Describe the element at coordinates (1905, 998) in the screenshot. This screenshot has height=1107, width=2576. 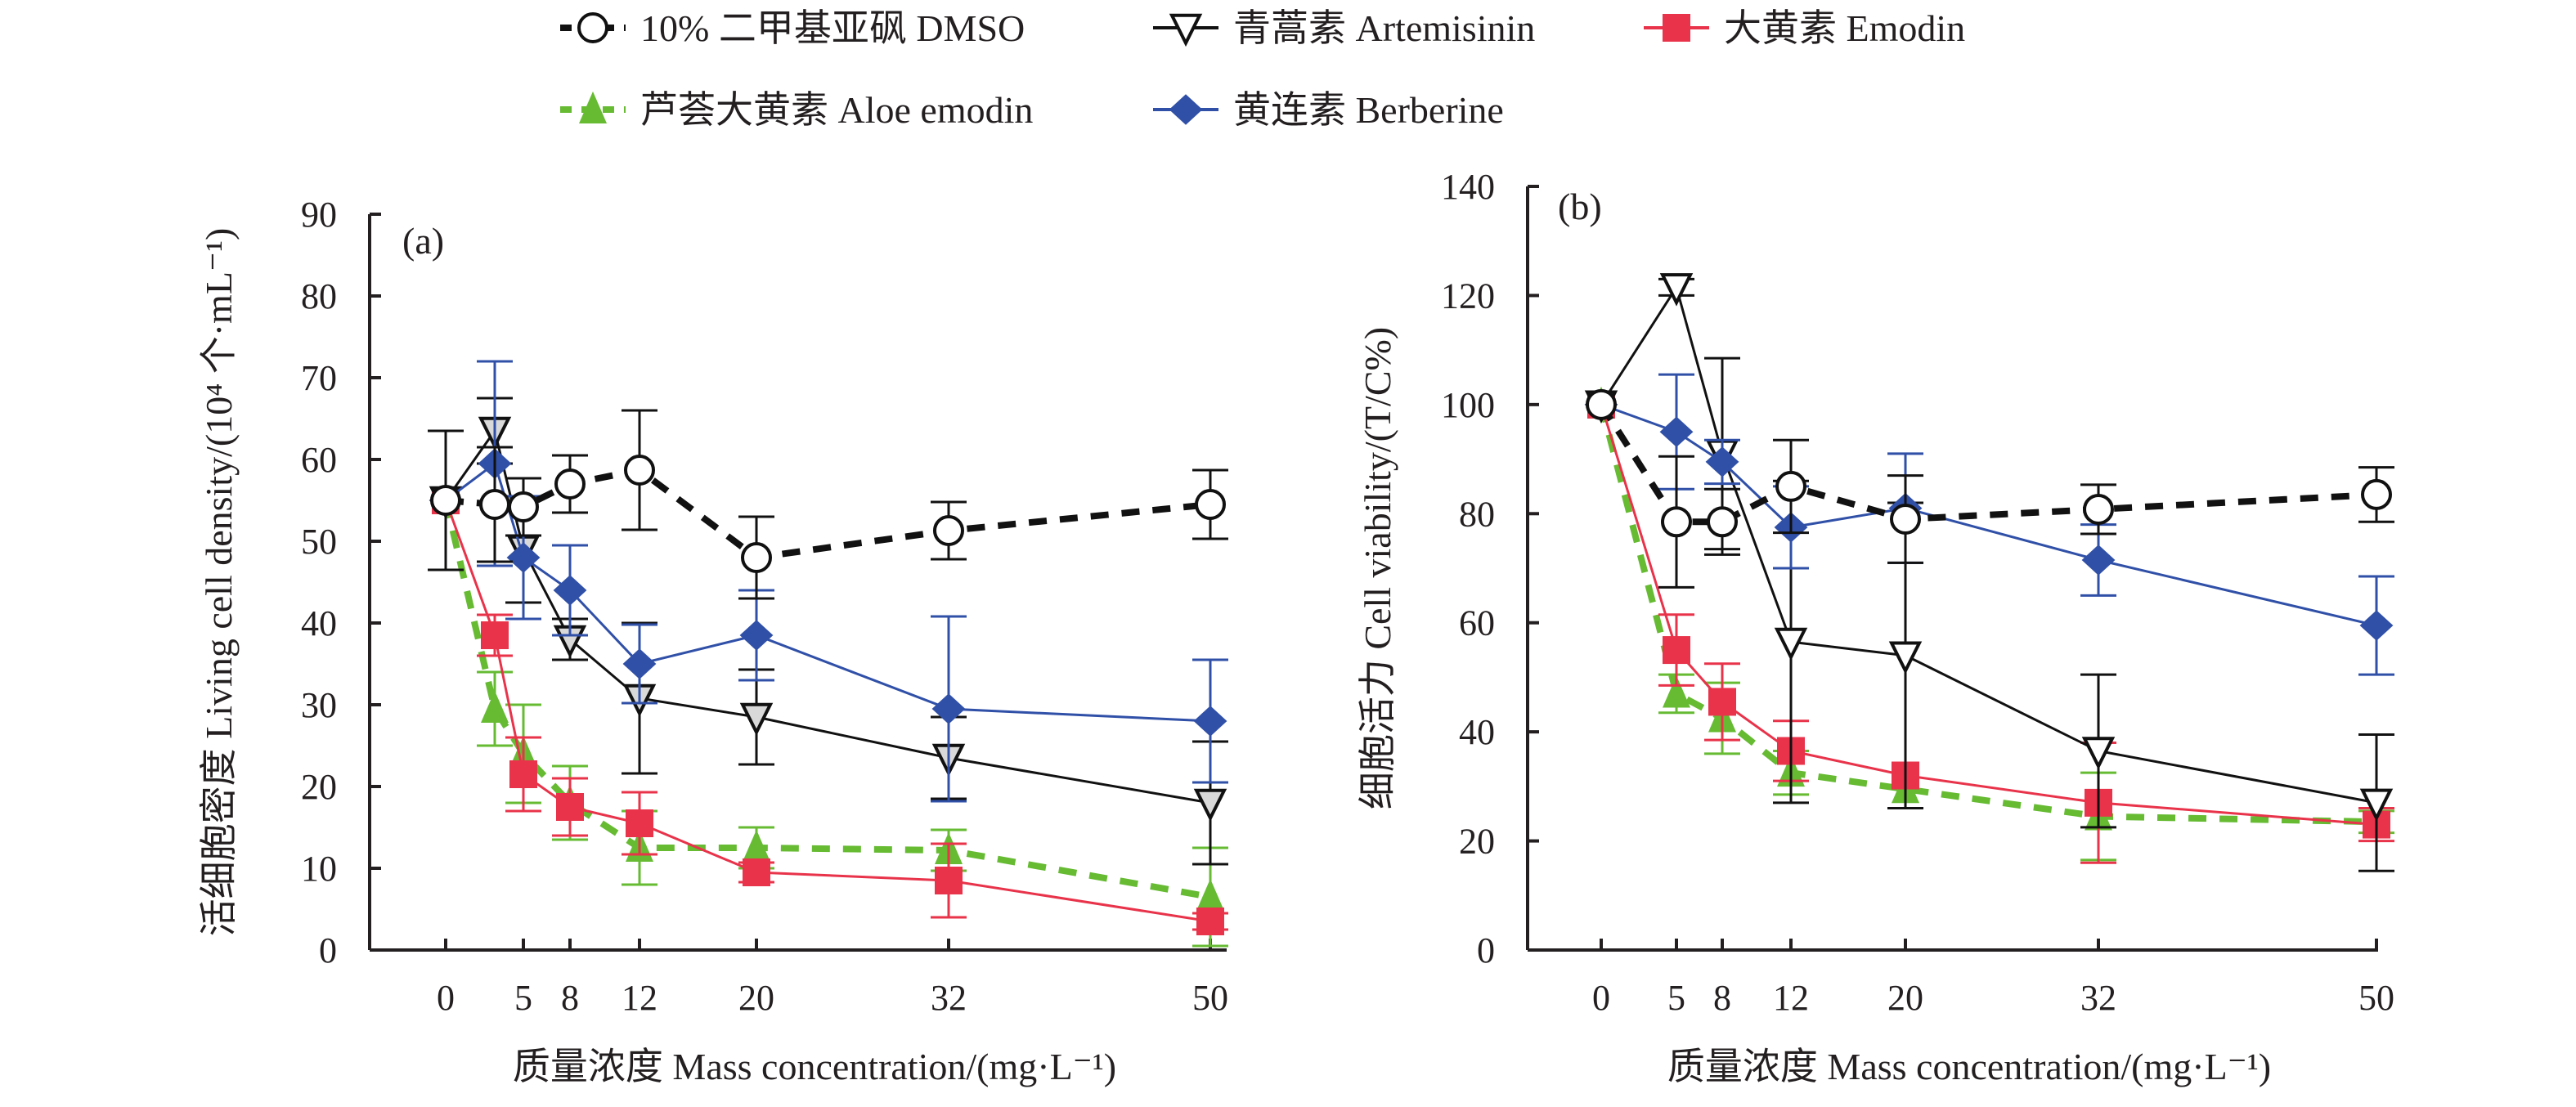
I see `x-tick-label: 20` at that location.